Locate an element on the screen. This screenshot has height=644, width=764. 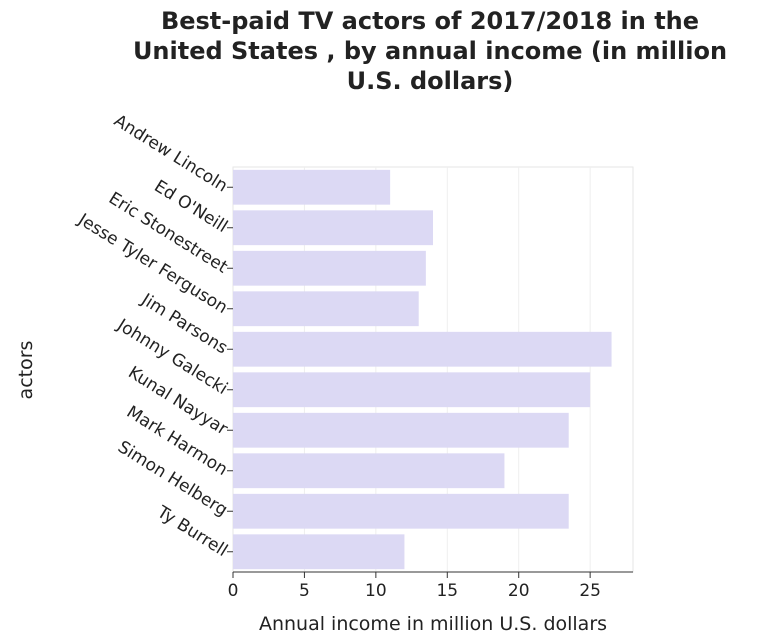
x-tick-label: 20 is located at coordinates (519, 591).